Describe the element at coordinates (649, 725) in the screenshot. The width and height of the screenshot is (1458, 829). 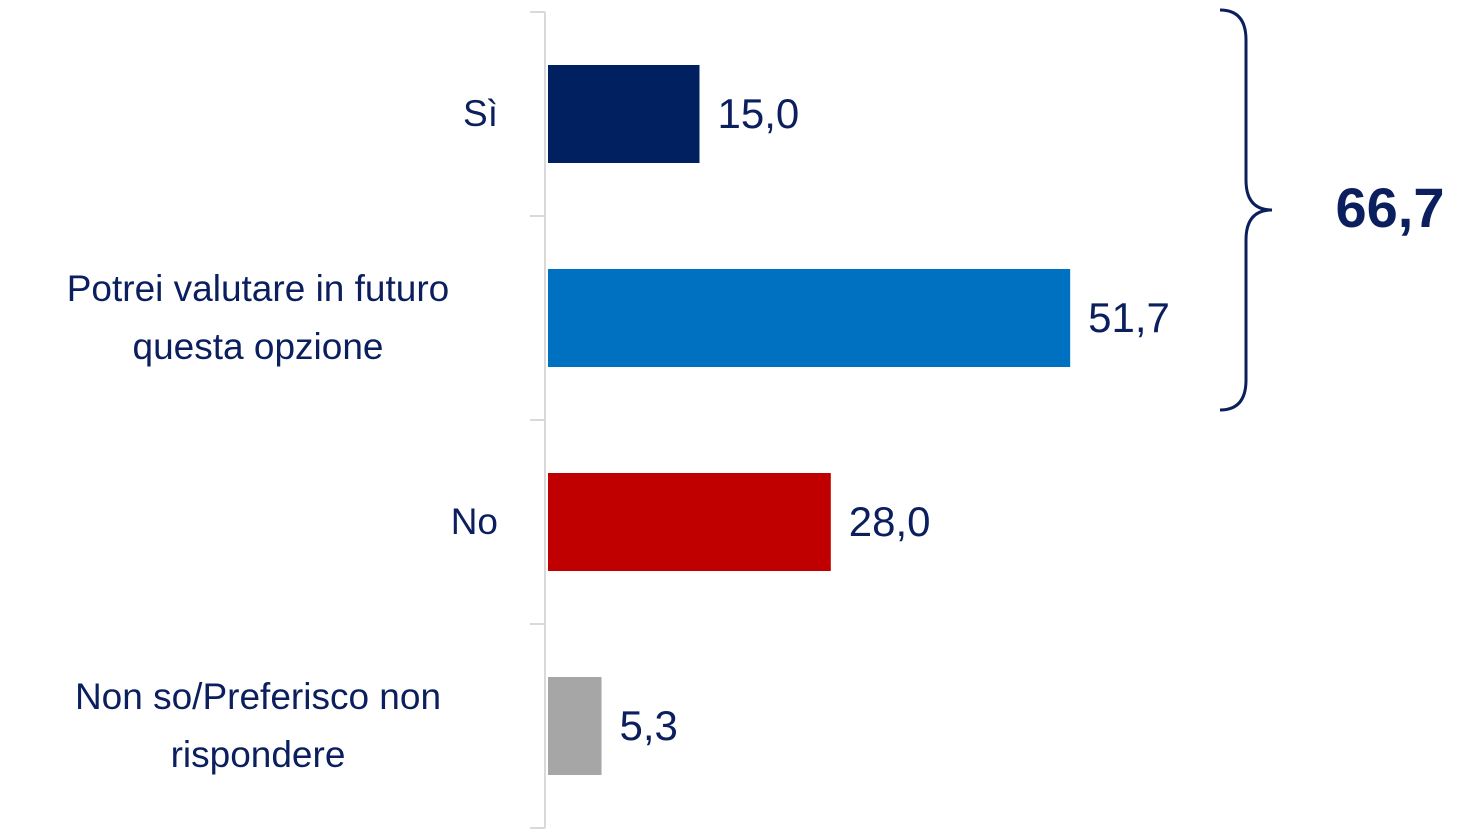
I see `value-label: 5,3` at that location.